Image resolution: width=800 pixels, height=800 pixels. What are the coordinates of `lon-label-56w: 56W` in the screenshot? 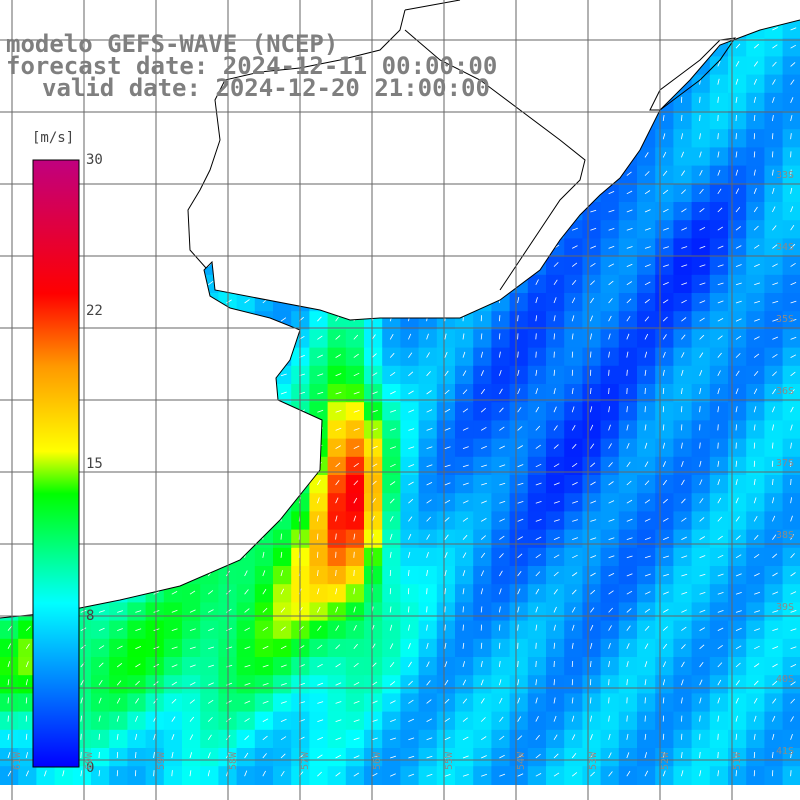 It's located at (377, 760).